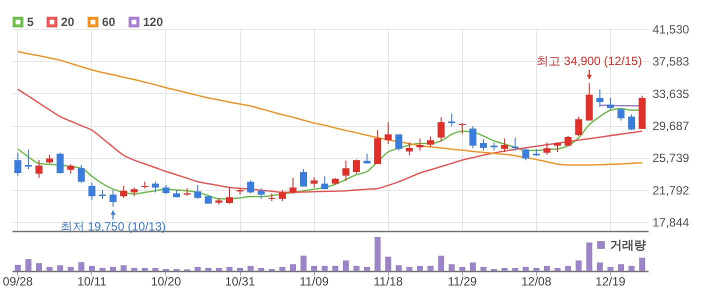 This screenshot has width=701, height=289. Describe the element at coordinates (671, 223) in the screenshot. I see `y-tick-label: 17,844` at that location.